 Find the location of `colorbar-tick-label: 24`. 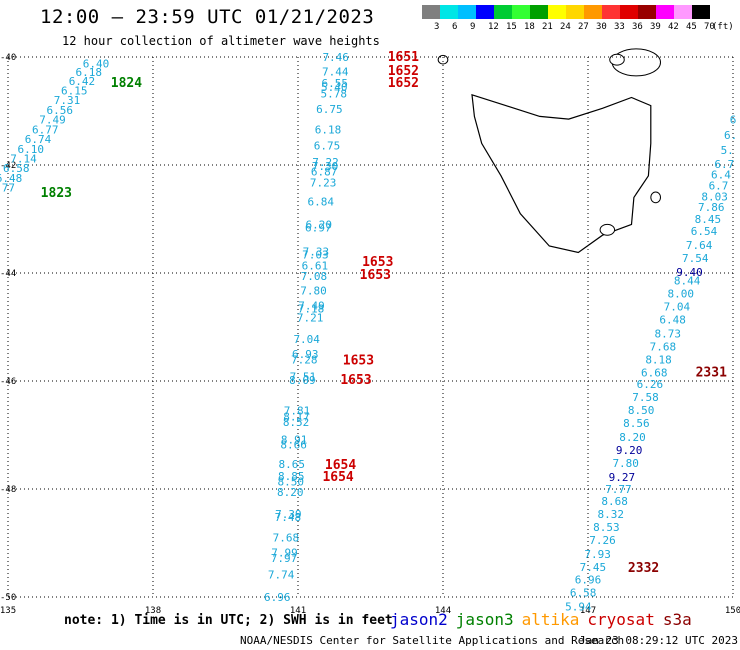

colorbar-tick-label: 24 is located at coordinates (565, 27).